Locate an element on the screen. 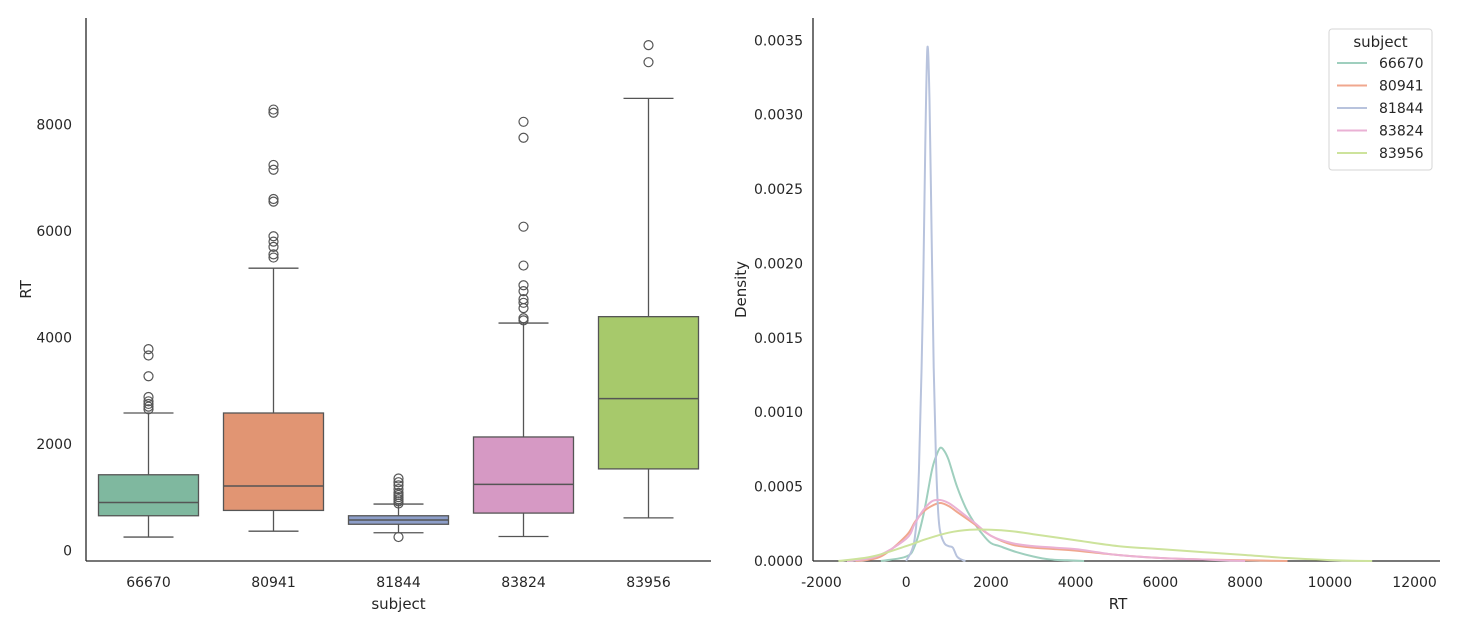  legend-box is located at coordinates (1380, 99).